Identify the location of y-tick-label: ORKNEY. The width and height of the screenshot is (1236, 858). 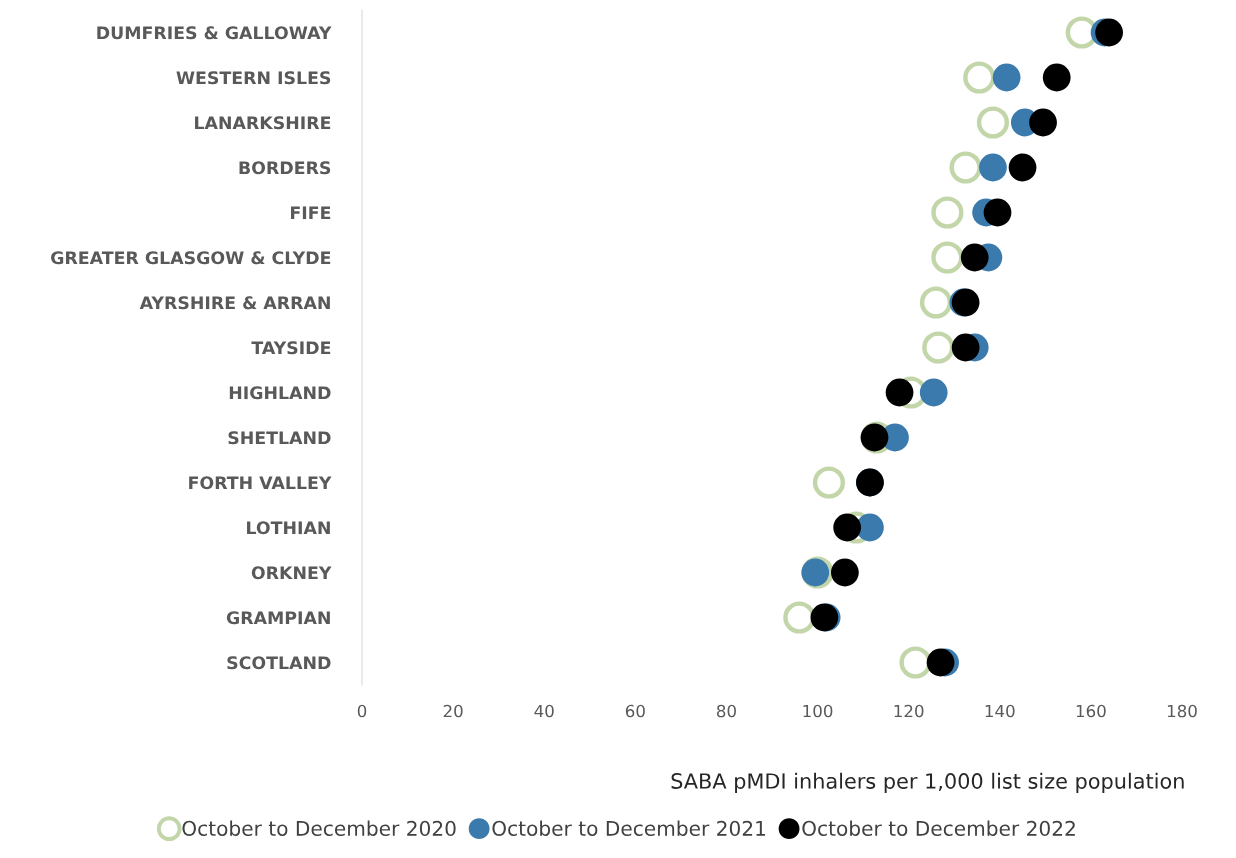
(291, 573).